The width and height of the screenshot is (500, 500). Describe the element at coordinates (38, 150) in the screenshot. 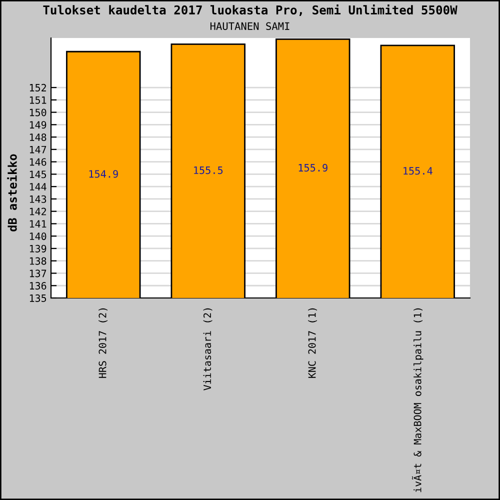

I see `y-tick-label: 147` at that location.